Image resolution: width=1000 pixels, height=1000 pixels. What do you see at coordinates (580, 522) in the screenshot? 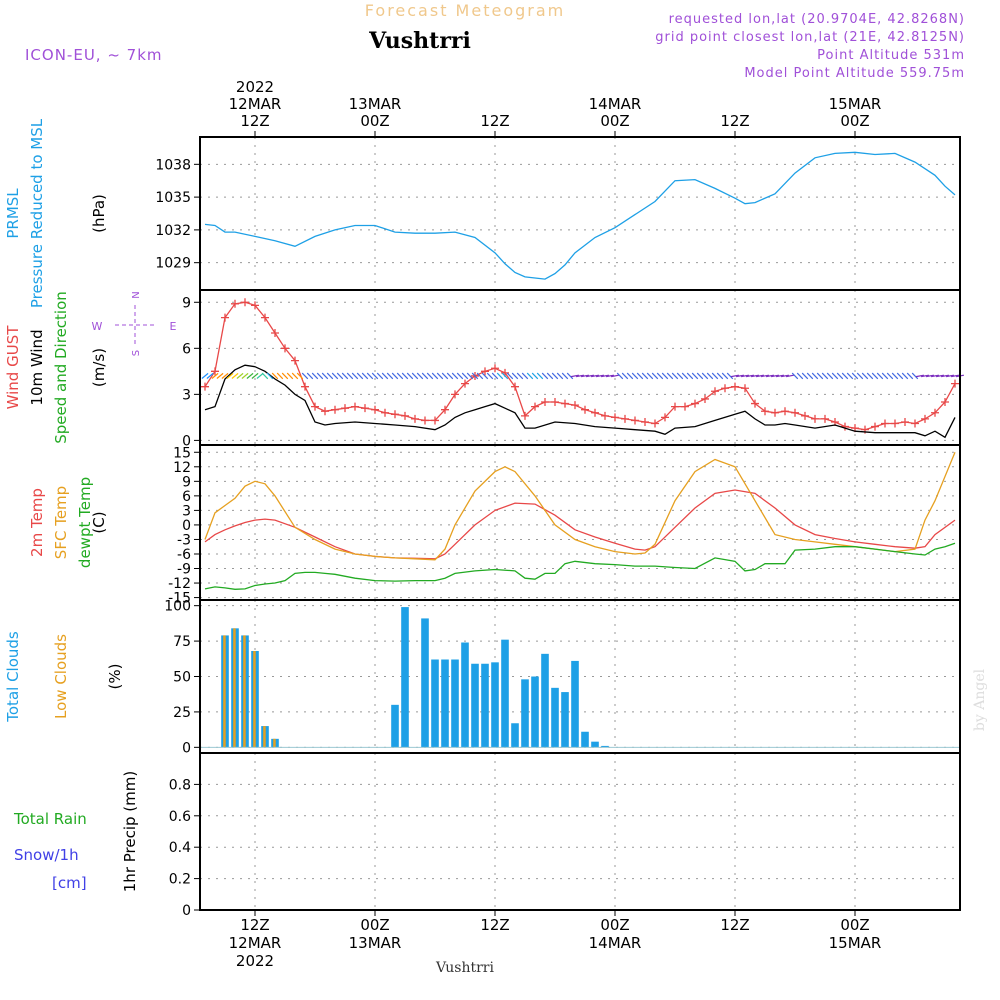
I see `temperature-frame` at bounding box center [580, 522].